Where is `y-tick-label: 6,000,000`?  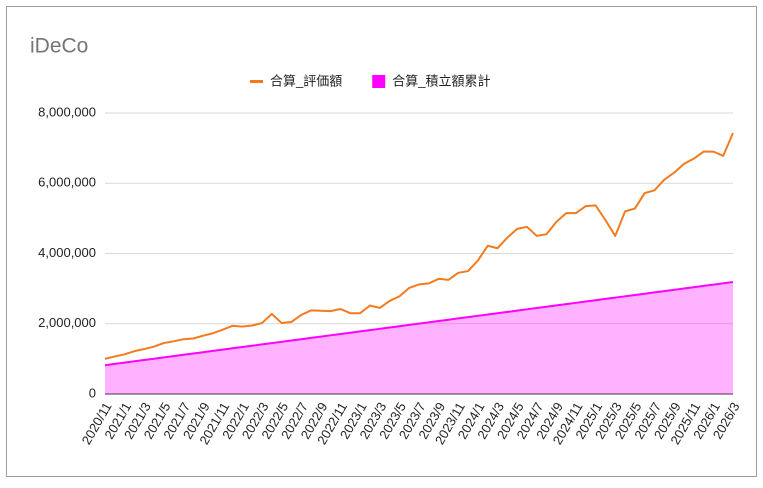 y-tick-label: 6,000,000 is located at coordinates (67, 182).